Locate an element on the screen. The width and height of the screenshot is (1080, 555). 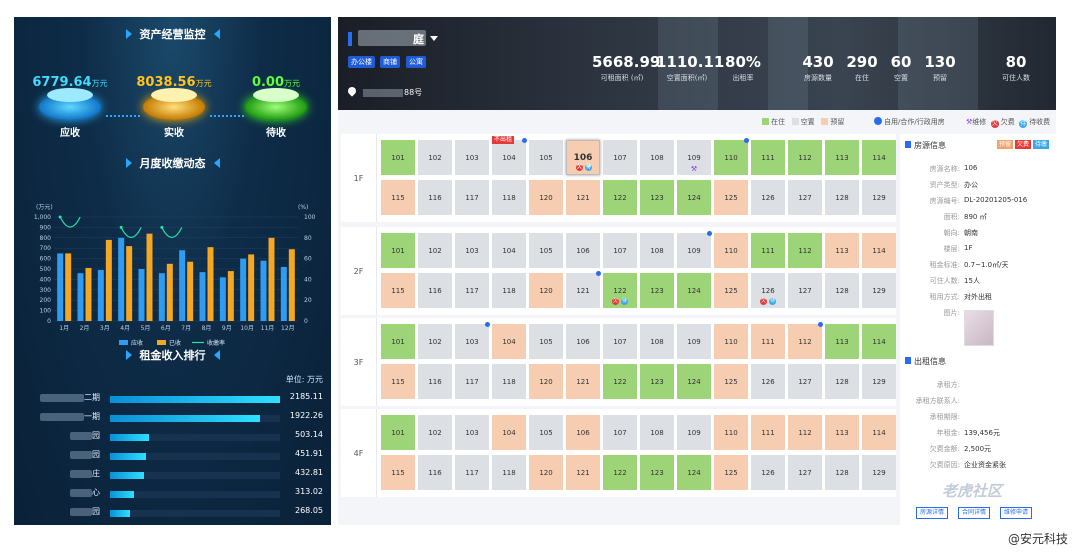
tag-apartment: 公寓 is located at coordinates (416, 62).